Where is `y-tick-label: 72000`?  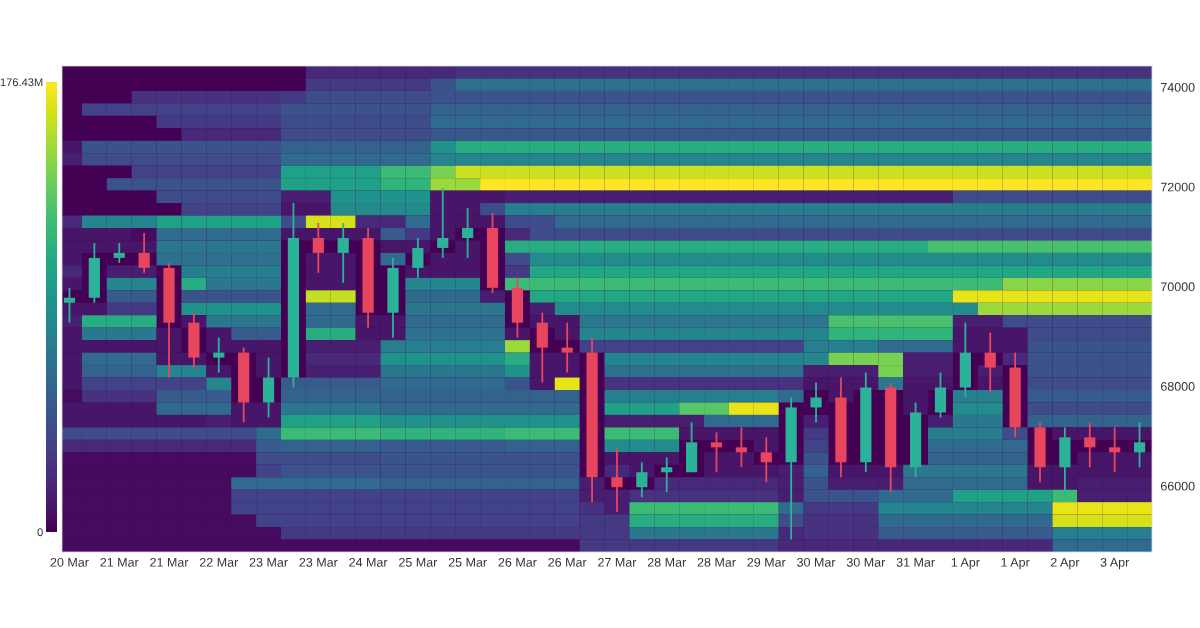
y-tick-label: 72000 is located at coordinates (1177, 187).